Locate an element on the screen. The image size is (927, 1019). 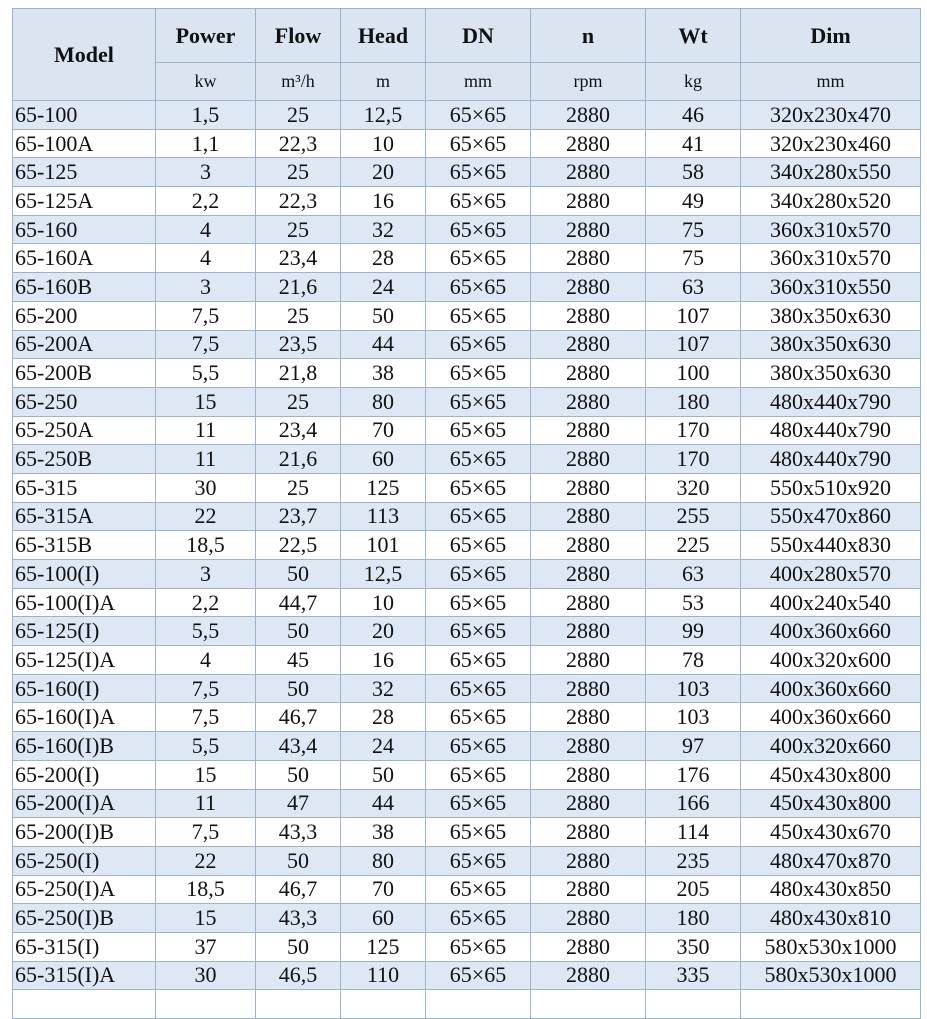
data-cell: 43,4 is located at coordinates (298, 746).